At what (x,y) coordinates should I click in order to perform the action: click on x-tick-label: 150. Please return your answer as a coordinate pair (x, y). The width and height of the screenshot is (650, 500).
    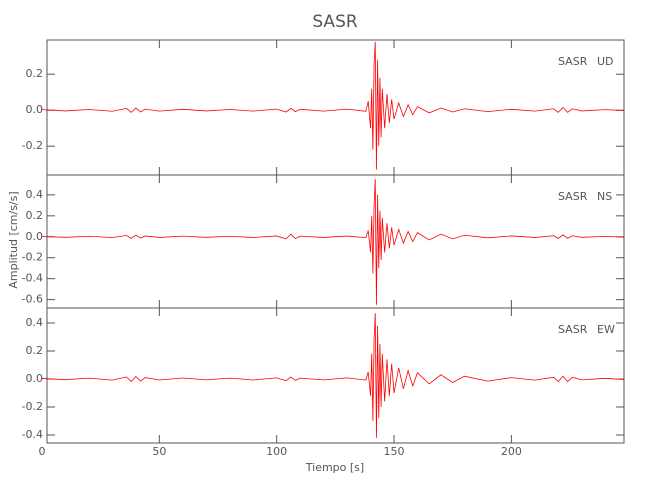
    Looking at the image, I should click on (394, 451).